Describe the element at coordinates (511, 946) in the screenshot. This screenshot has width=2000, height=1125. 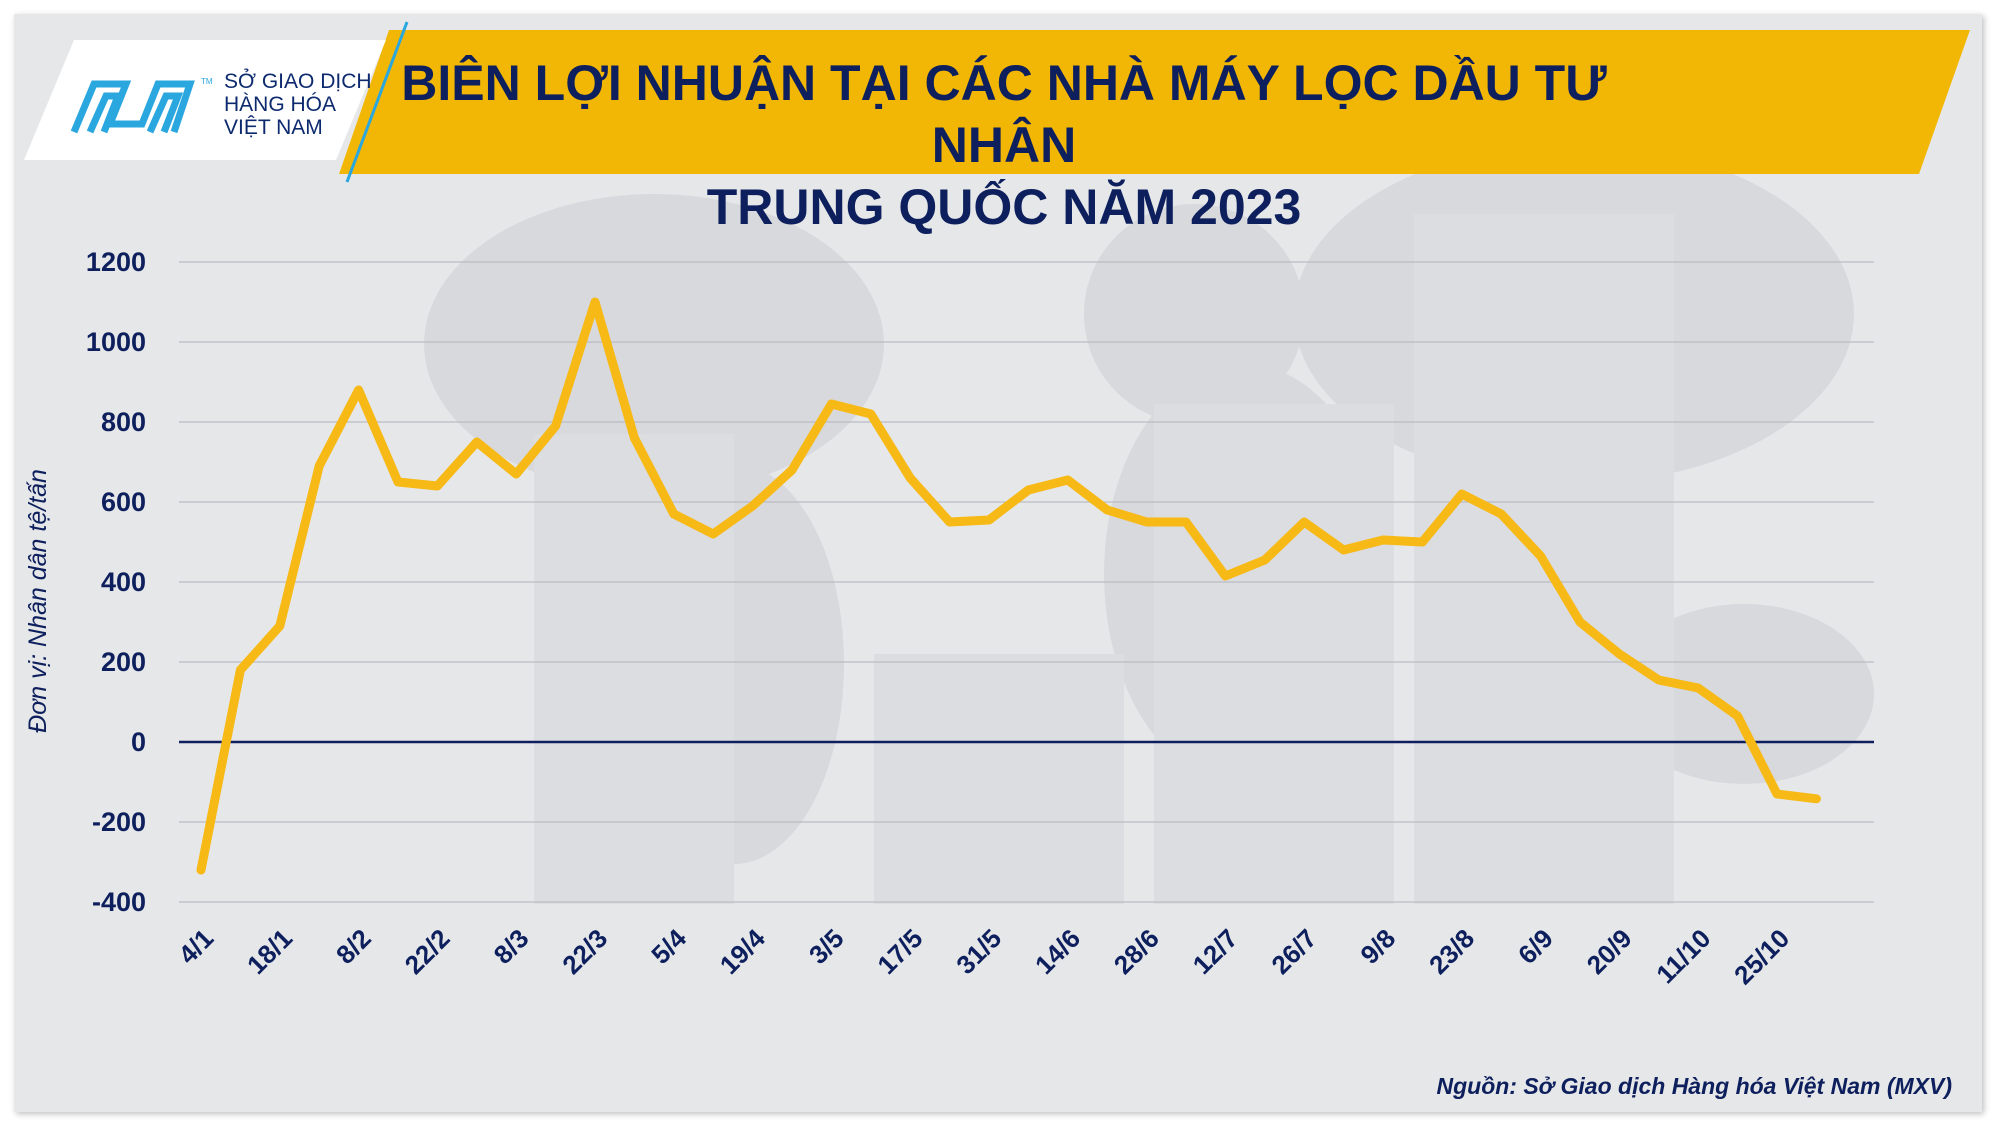
I see `x-tick-label: 8/3` at that location.